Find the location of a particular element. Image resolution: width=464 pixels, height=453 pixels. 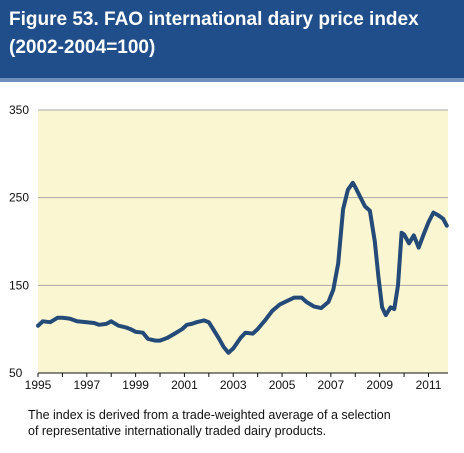

x-tick-label-2007: 2007 is located at coordinates (331, 385).